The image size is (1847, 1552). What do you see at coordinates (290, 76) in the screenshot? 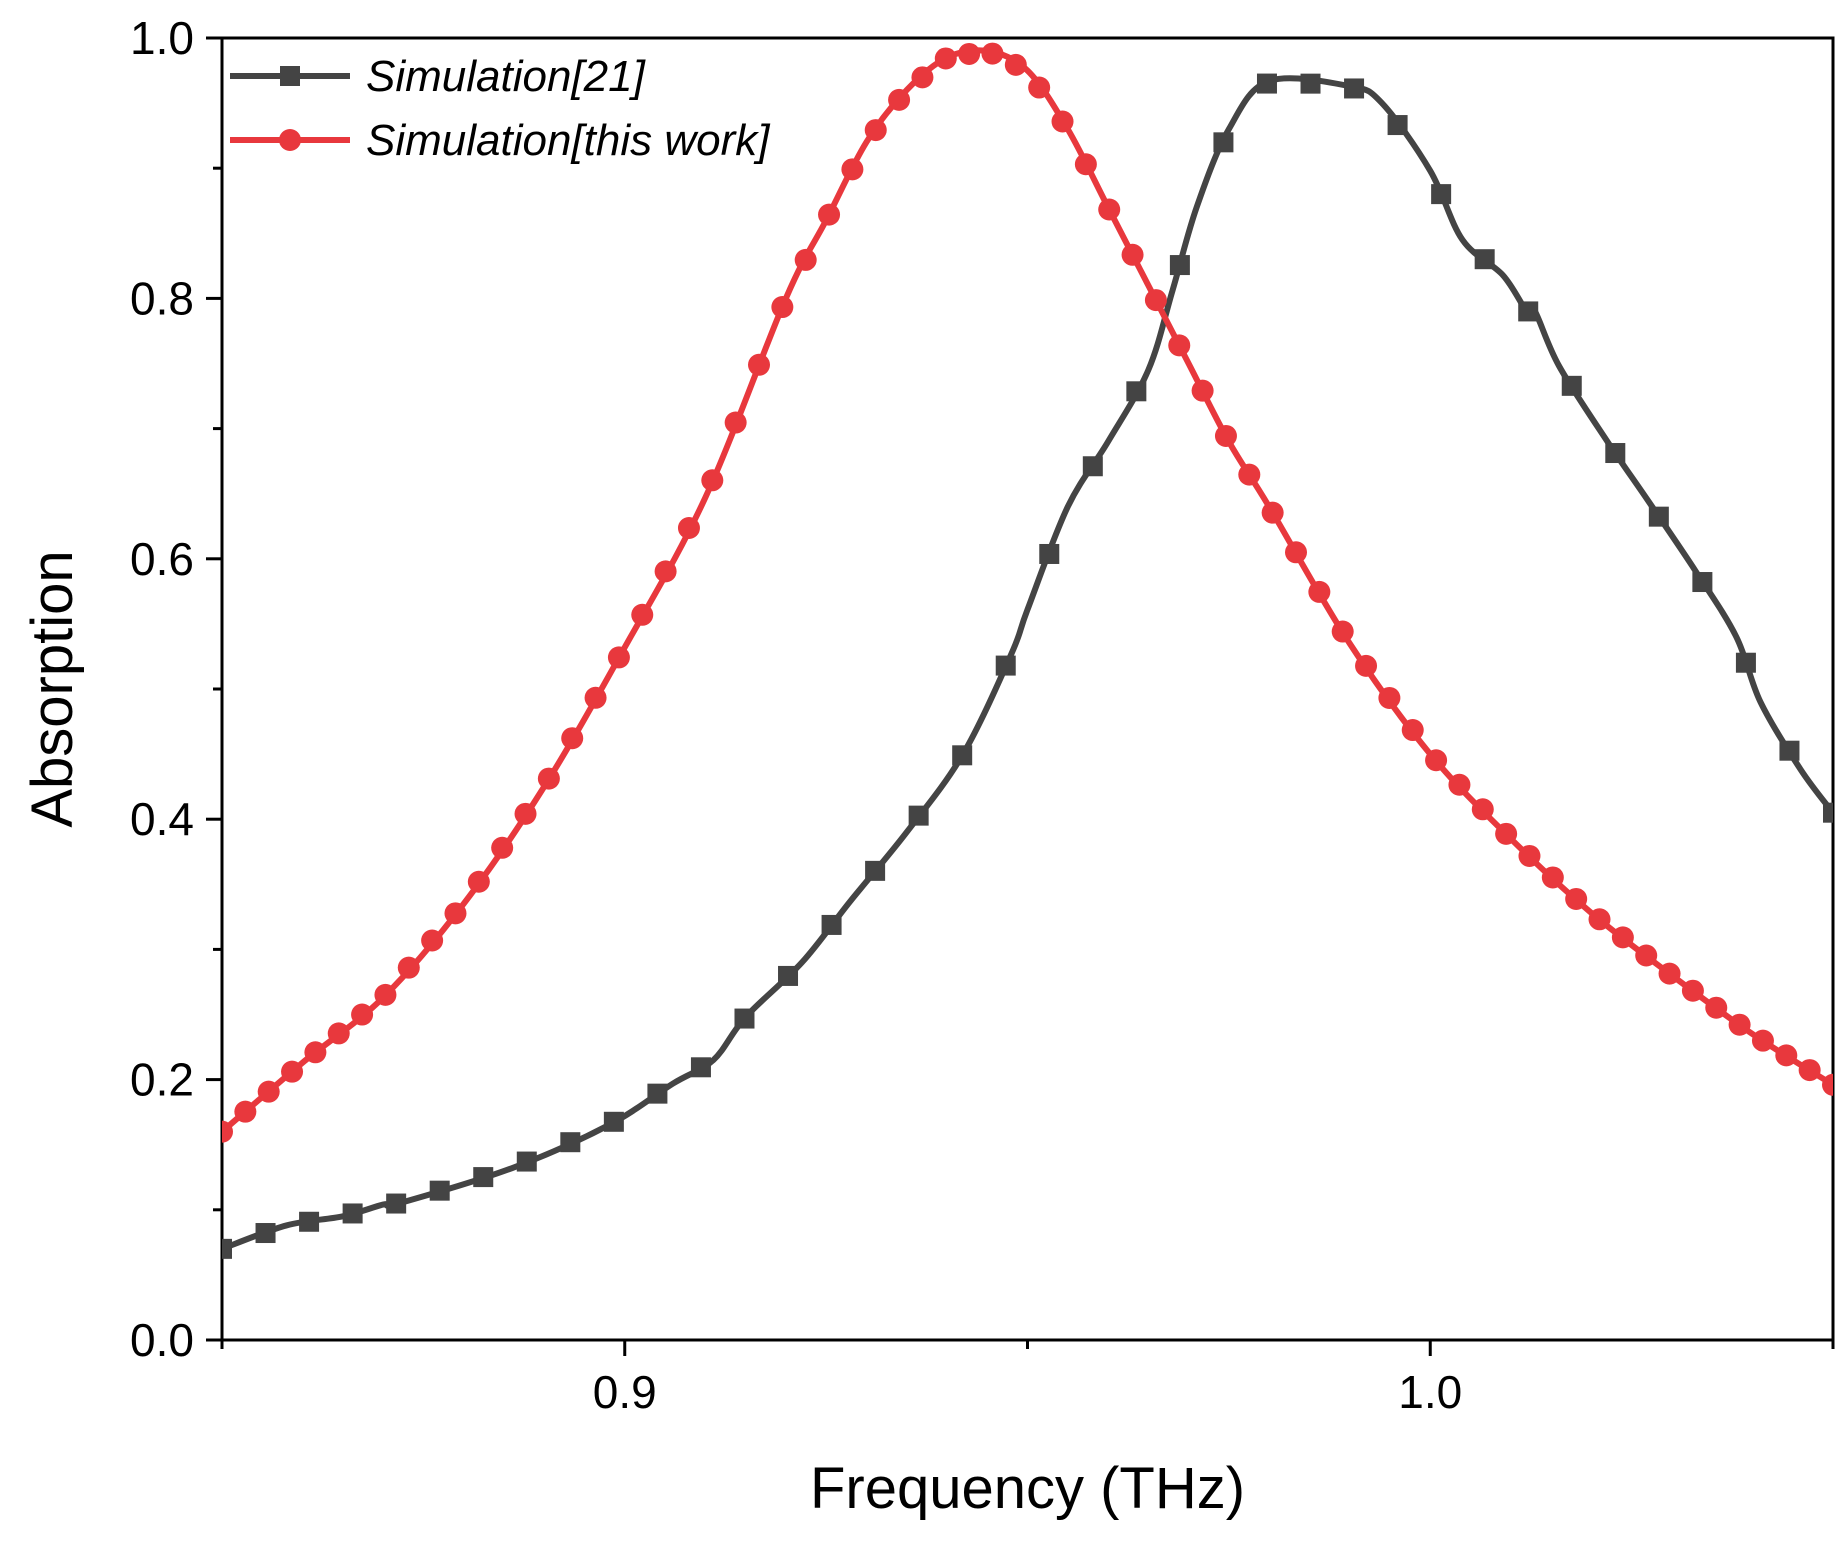
I see `legend-marker-square` at bounding box center [290, 76].